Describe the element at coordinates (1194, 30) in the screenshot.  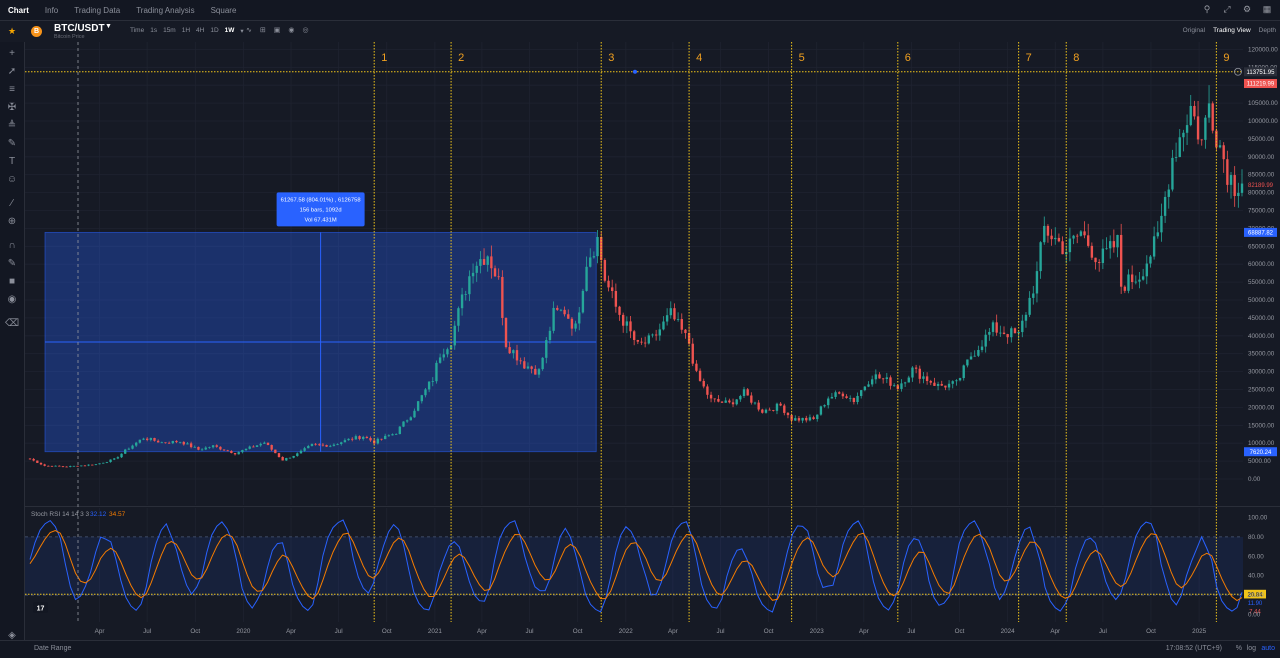
I see `view-original: Original` at that location.